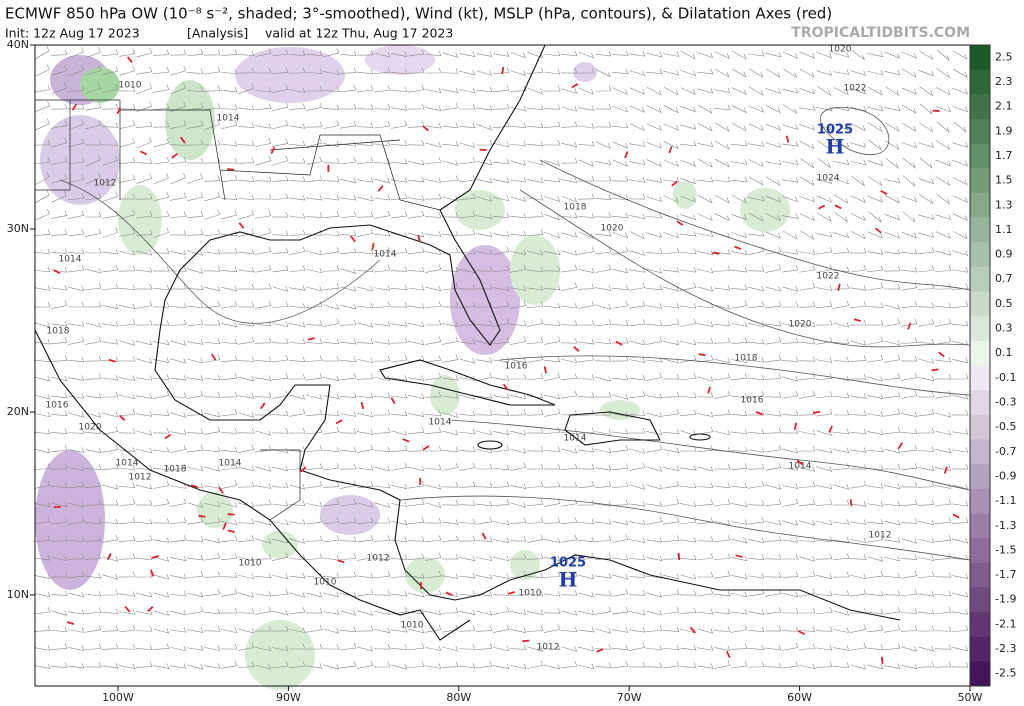 This screenshot has height=706, width=1024. Describe the element at coordinates (425, 575) in the screenshot. I see `ow-positive` at that location.